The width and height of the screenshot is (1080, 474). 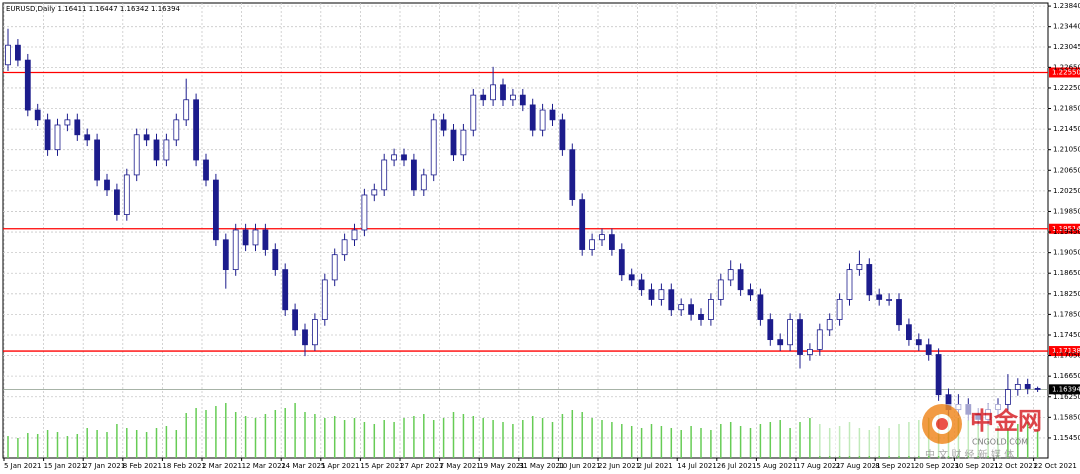 What do you see at coordinates (1066, 191) in the screenshot?
I see `y-tick-label: 1.20250` at bounding box center [1066, 191].